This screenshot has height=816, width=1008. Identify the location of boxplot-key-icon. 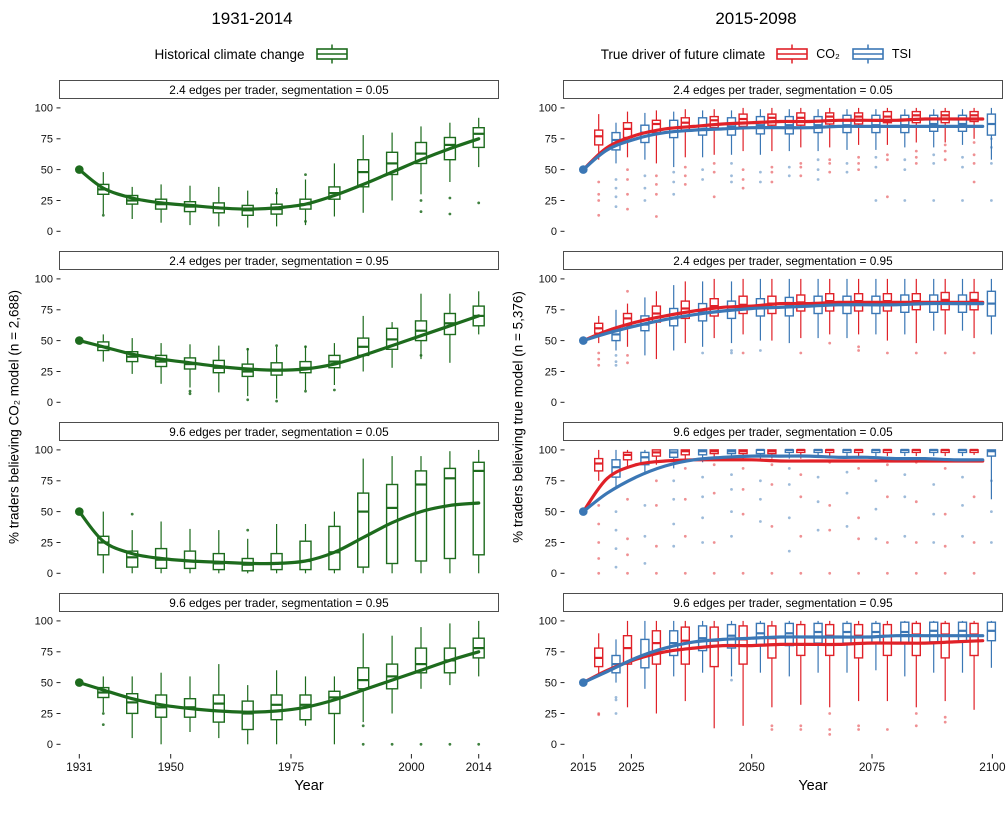
(868, 54).